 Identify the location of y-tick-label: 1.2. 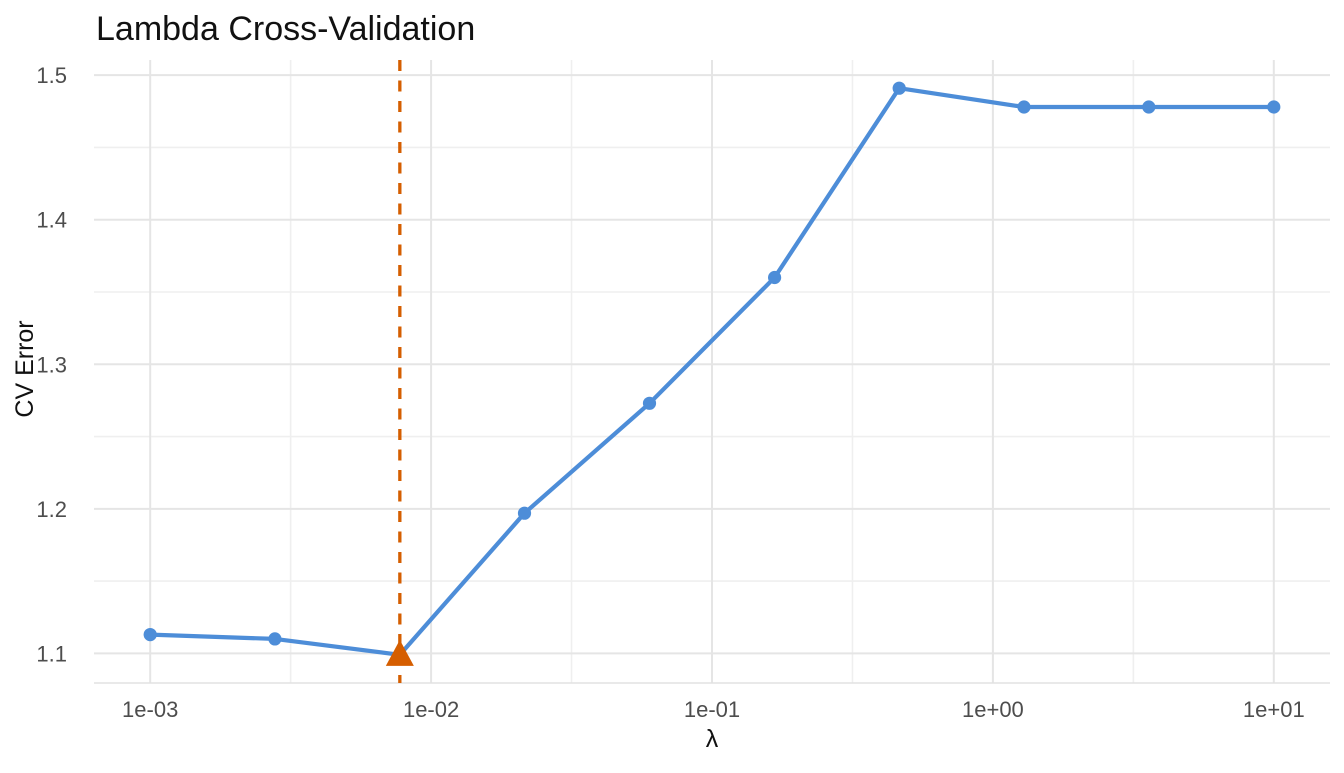
(51, 509).